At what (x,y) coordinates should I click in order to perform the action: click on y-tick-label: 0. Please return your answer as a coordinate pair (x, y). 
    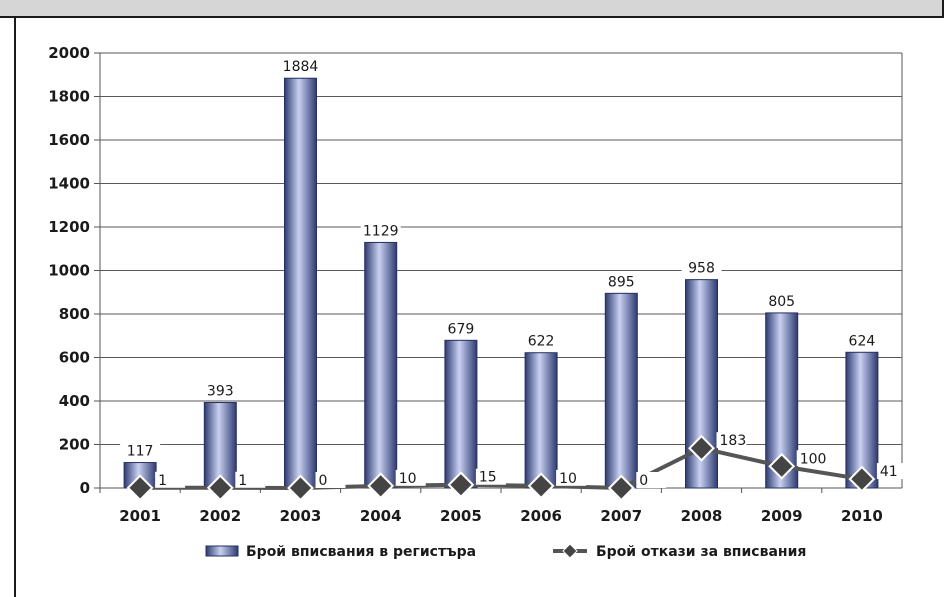
    Looking at the image, I should click on (85, 488).